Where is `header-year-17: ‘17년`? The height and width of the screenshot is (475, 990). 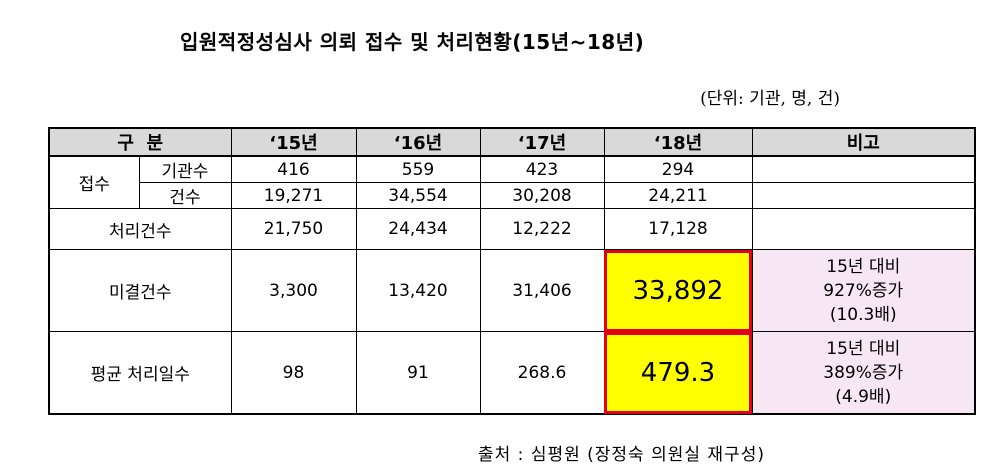 header-year-17: ‘17년 is located at coordinates (542, 142).